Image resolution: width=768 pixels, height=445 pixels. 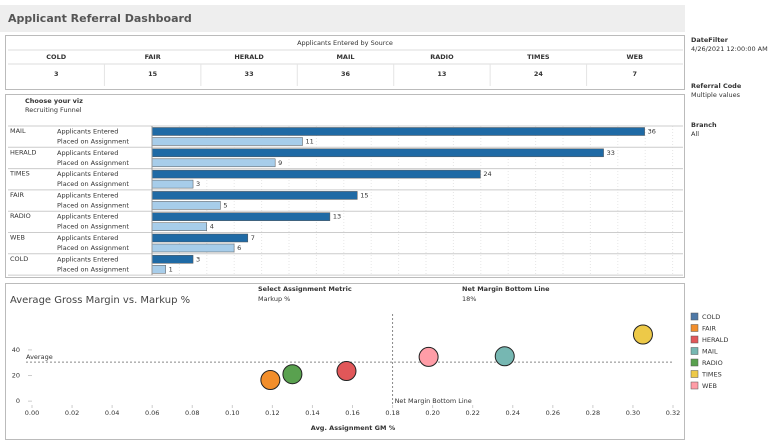 I want to click on x-tick-label: 0.24, so click(x=513, y=413).